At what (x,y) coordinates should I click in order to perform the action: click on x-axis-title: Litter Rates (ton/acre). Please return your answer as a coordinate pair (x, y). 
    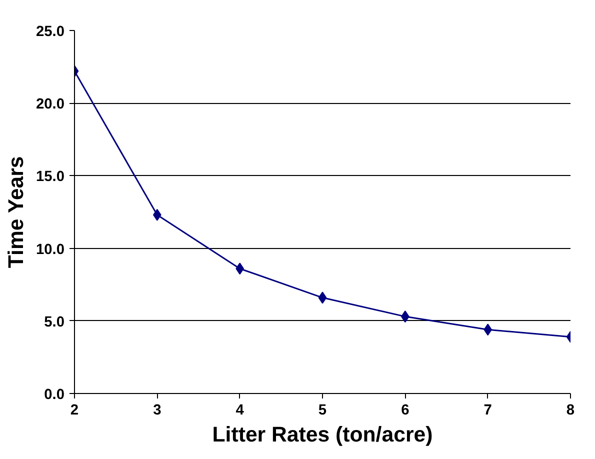
    Looking at the image, I should click on (322, 434).